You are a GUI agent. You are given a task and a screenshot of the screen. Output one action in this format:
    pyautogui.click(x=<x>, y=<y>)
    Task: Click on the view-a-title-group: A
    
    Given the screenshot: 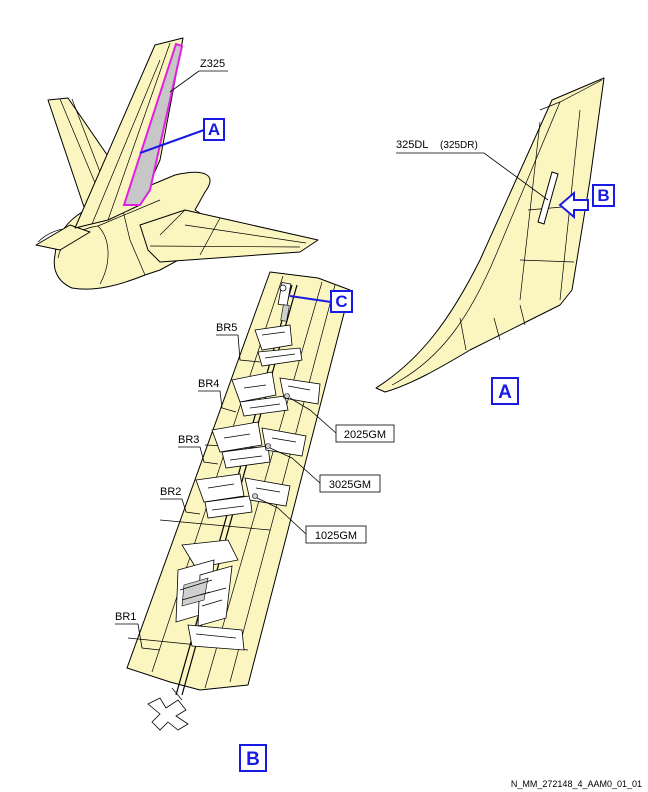 What is the action you would take?
    pyautogui.click(x=505, y=391)
    